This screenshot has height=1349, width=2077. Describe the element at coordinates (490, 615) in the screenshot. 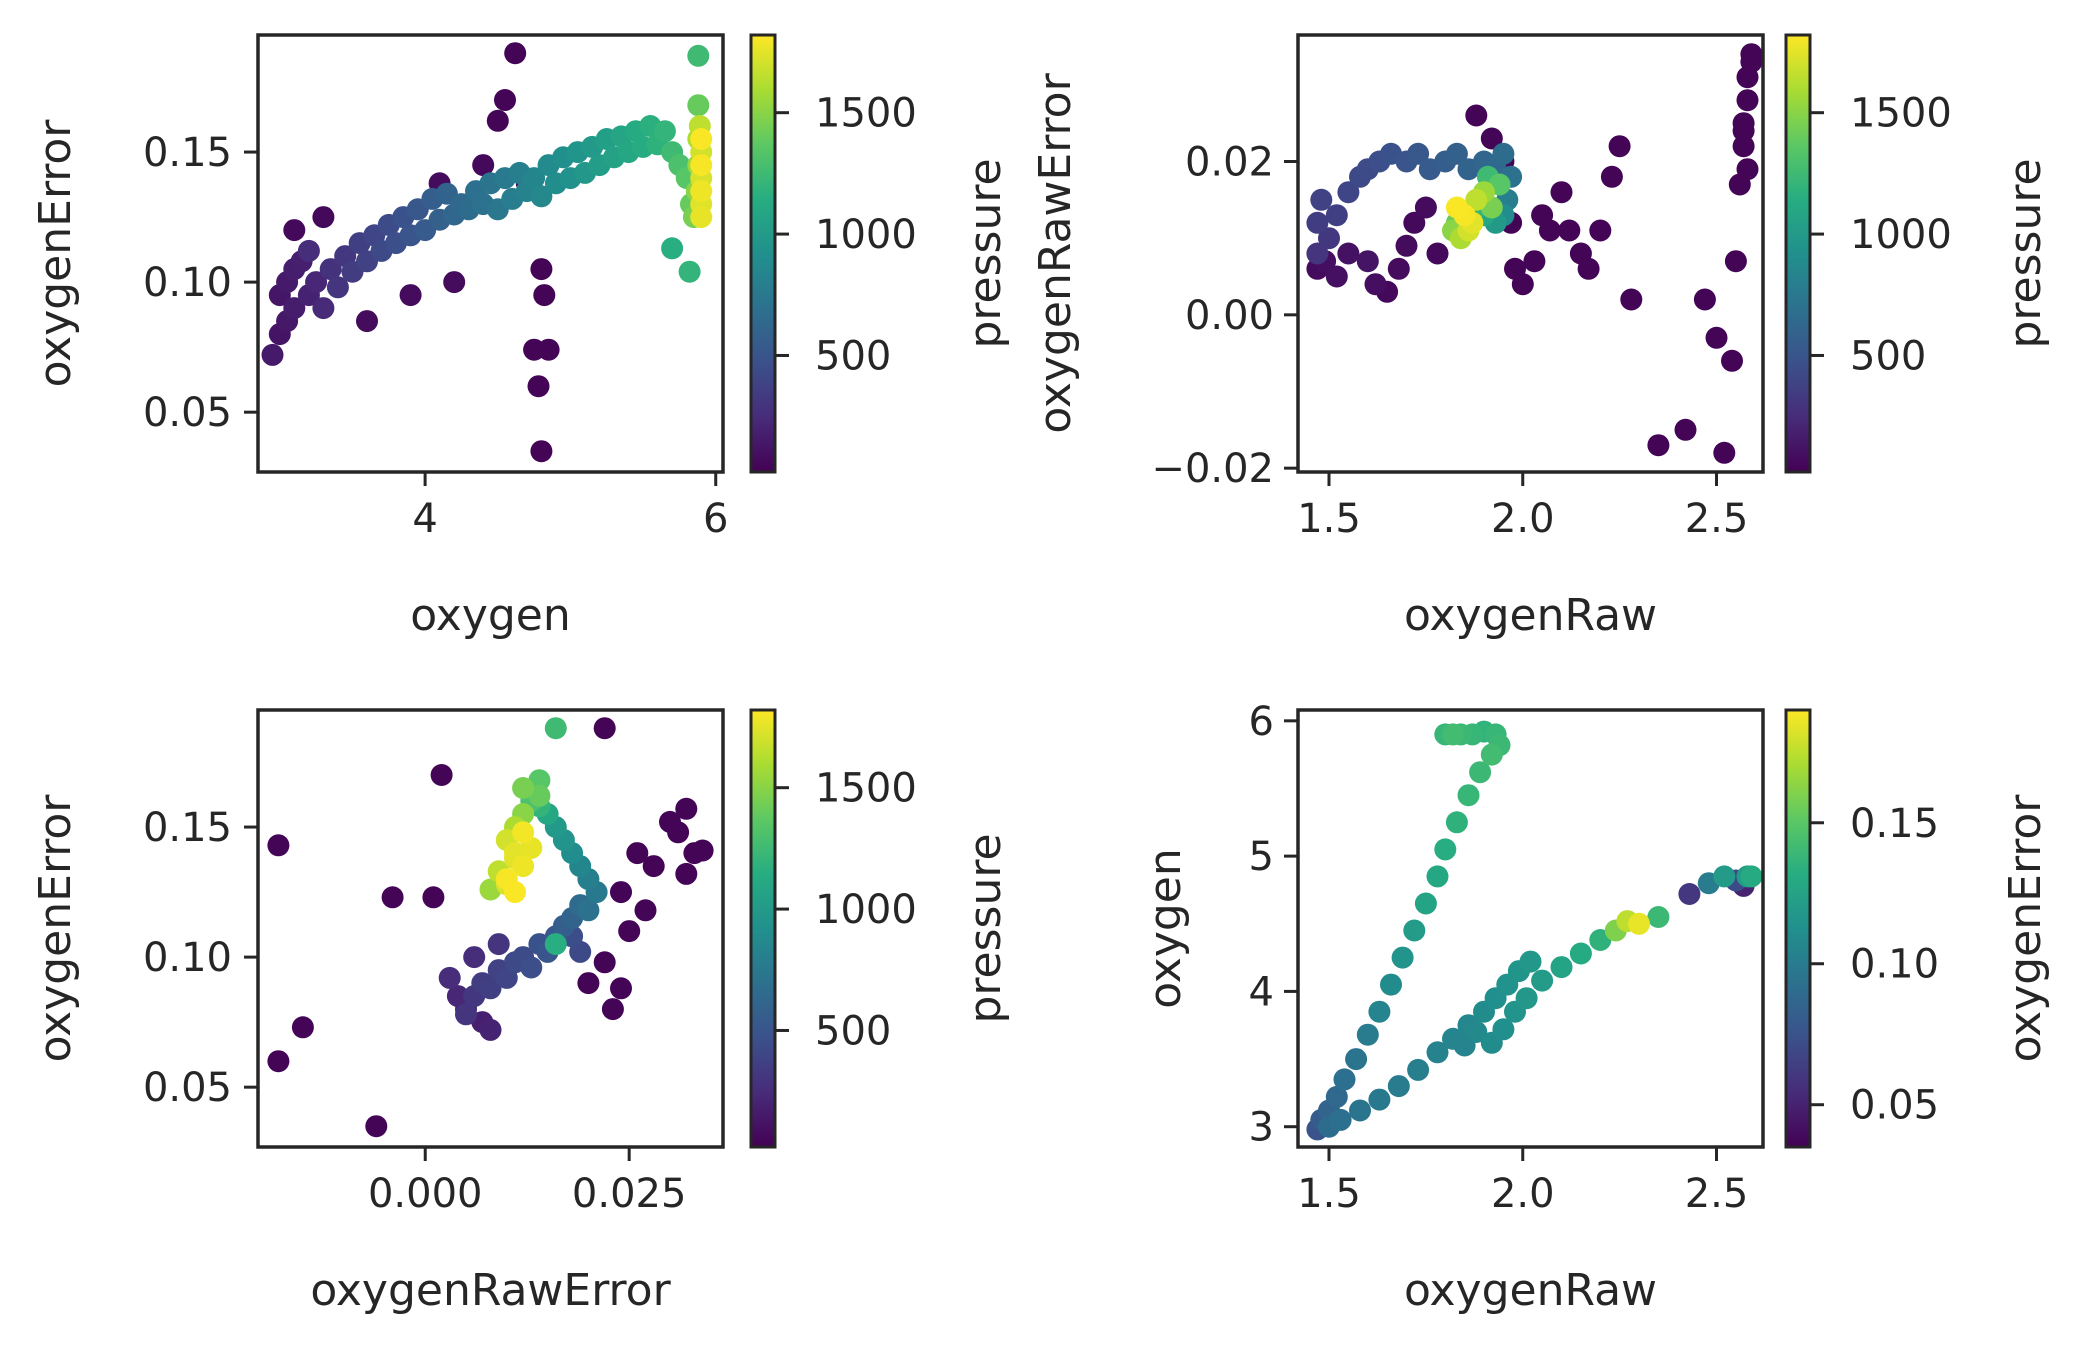

I see `x-axis-label: oxygen` at that location.